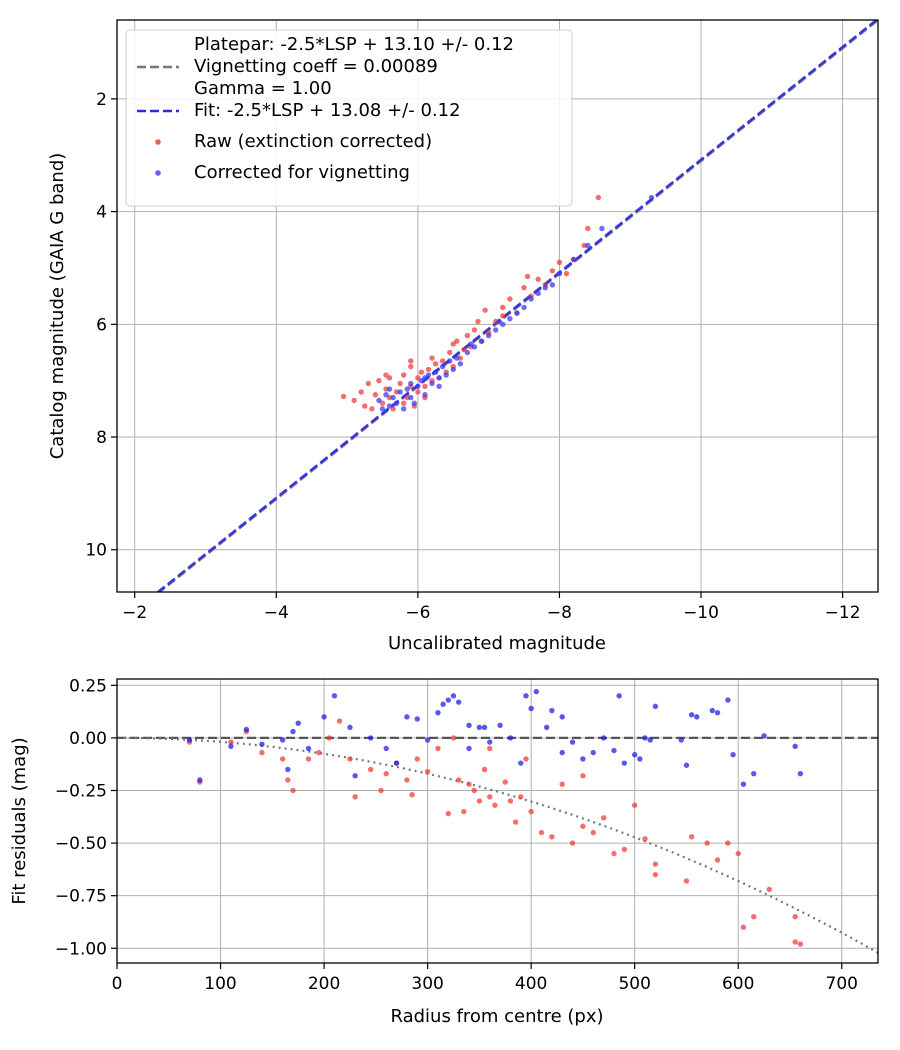  What do you see at coordinates (263, 88) in the screenshot?
I see `legend-label: Gamma = 1.00` at bounding box center [263, 88].